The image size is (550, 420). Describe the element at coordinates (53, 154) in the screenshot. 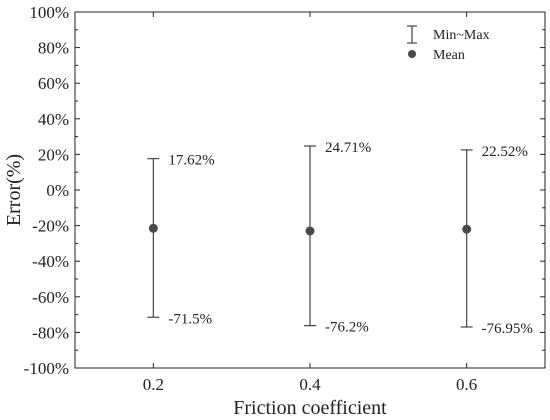

I see `y-tick-label: 20%` at that location.